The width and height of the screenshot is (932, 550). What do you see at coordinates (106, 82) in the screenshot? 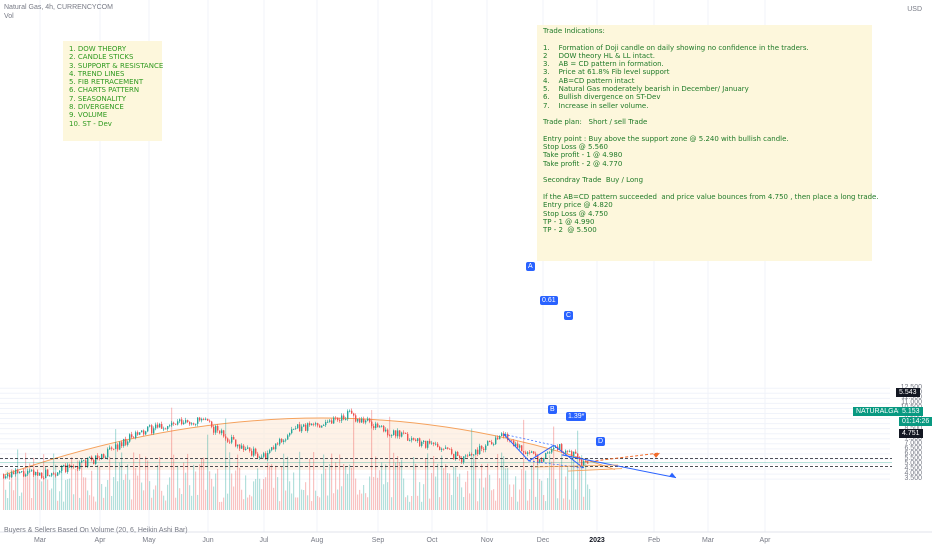
I see `notes_list-line: 5. FIB RETRACEMENT` at bounding box center [106, 82].